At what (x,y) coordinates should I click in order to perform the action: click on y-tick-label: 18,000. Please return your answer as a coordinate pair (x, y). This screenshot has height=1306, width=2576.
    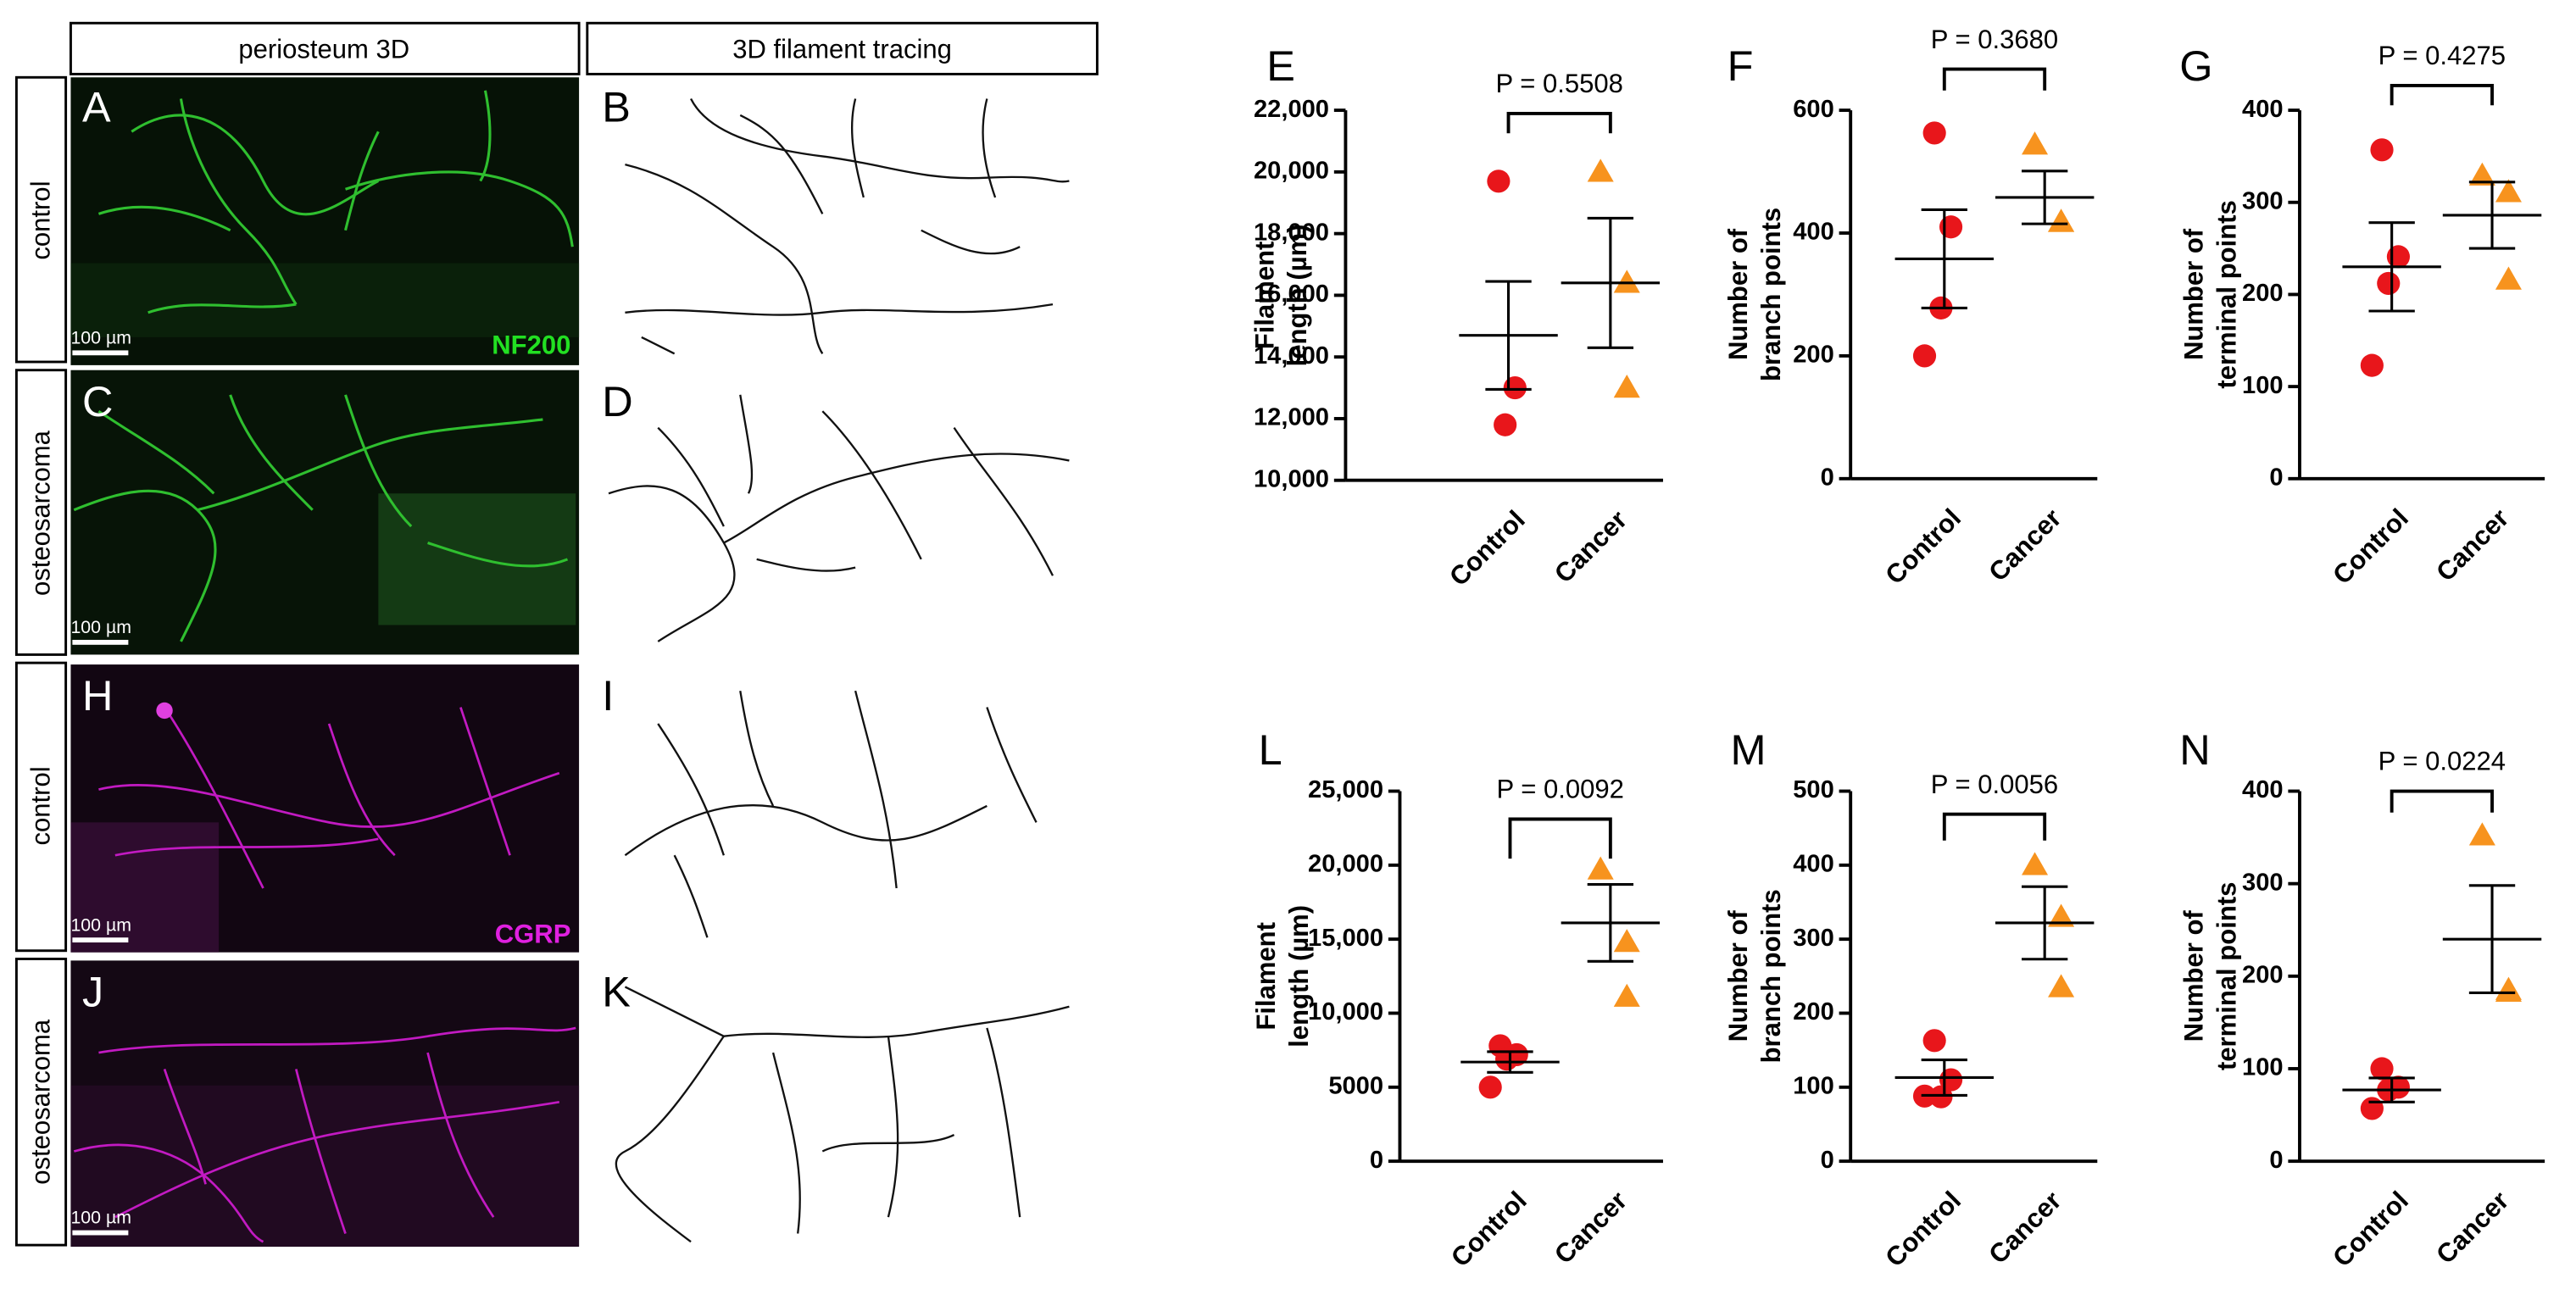
    Looking at the image, I should click on (1291, 232).